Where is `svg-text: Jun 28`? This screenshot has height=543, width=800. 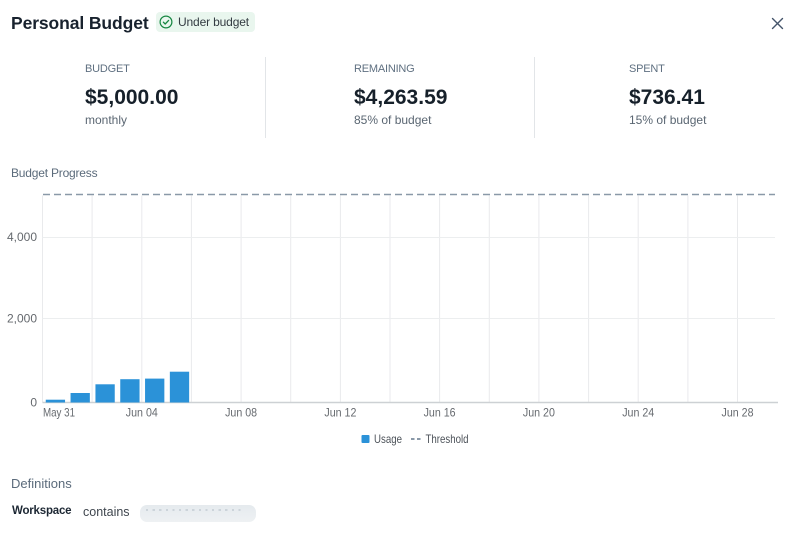
svg-text: Jun 28 is located at coordinates (738, 412).